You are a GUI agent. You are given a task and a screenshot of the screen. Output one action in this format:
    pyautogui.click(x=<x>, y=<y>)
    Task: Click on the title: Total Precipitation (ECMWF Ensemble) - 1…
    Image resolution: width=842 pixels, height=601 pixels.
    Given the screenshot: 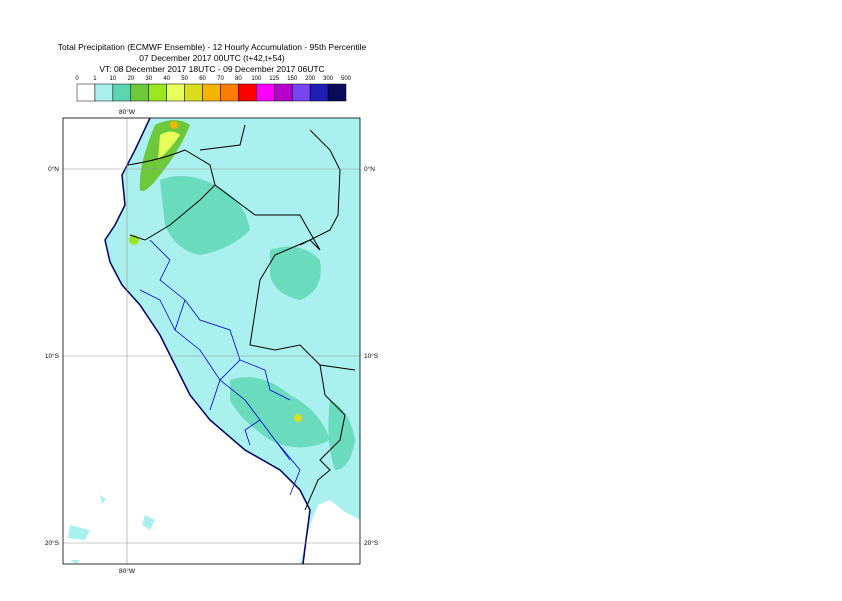 What is the action you would take?
    pyautogui.click(x=212, y=47)
    